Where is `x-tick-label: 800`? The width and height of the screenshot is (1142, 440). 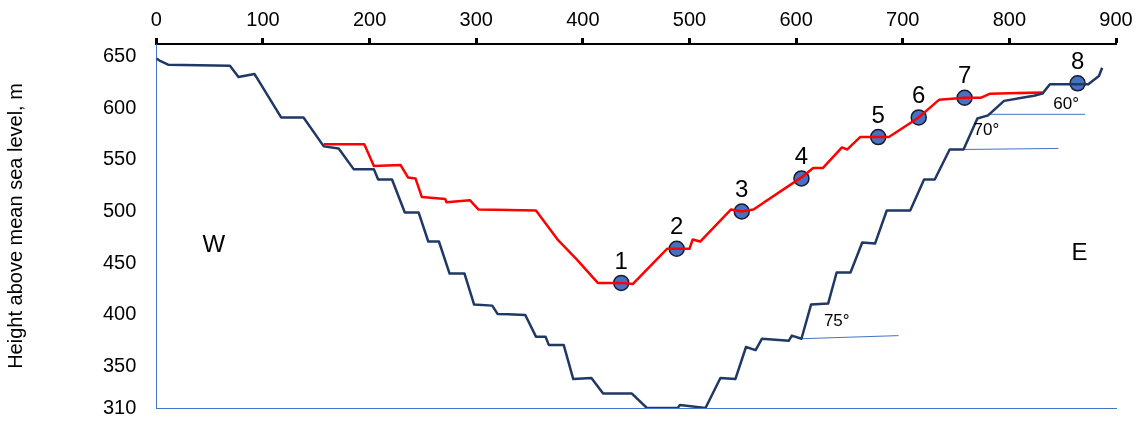
x-tick-label: 800 is located at coordinates (1009, 18).